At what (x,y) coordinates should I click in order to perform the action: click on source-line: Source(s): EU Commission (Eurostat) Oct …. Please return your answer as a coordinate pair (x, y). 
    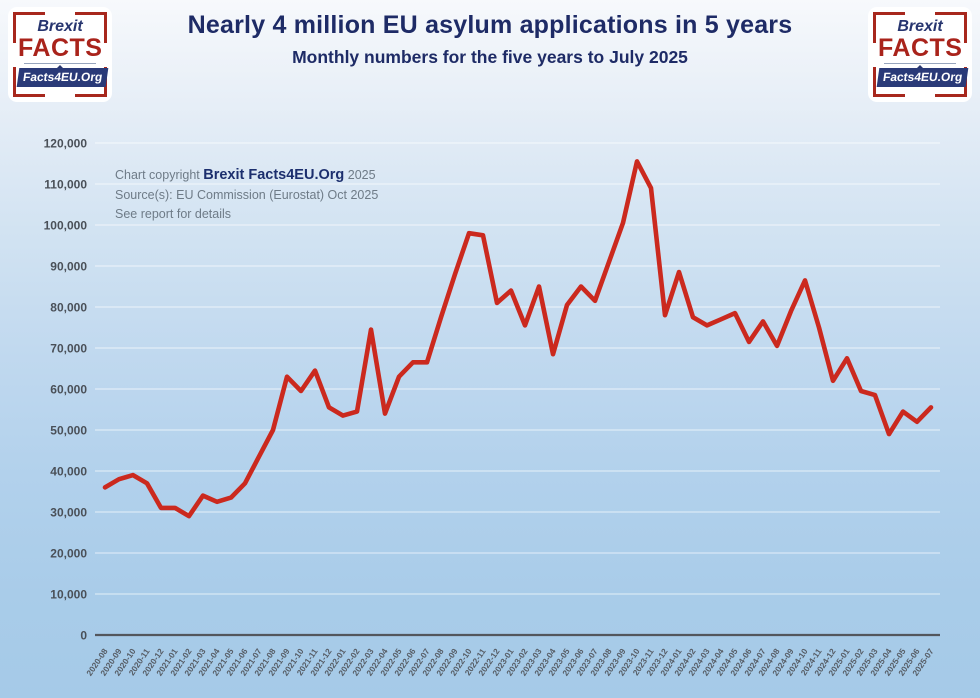
    Looking at the image, I should click on (247, 195).